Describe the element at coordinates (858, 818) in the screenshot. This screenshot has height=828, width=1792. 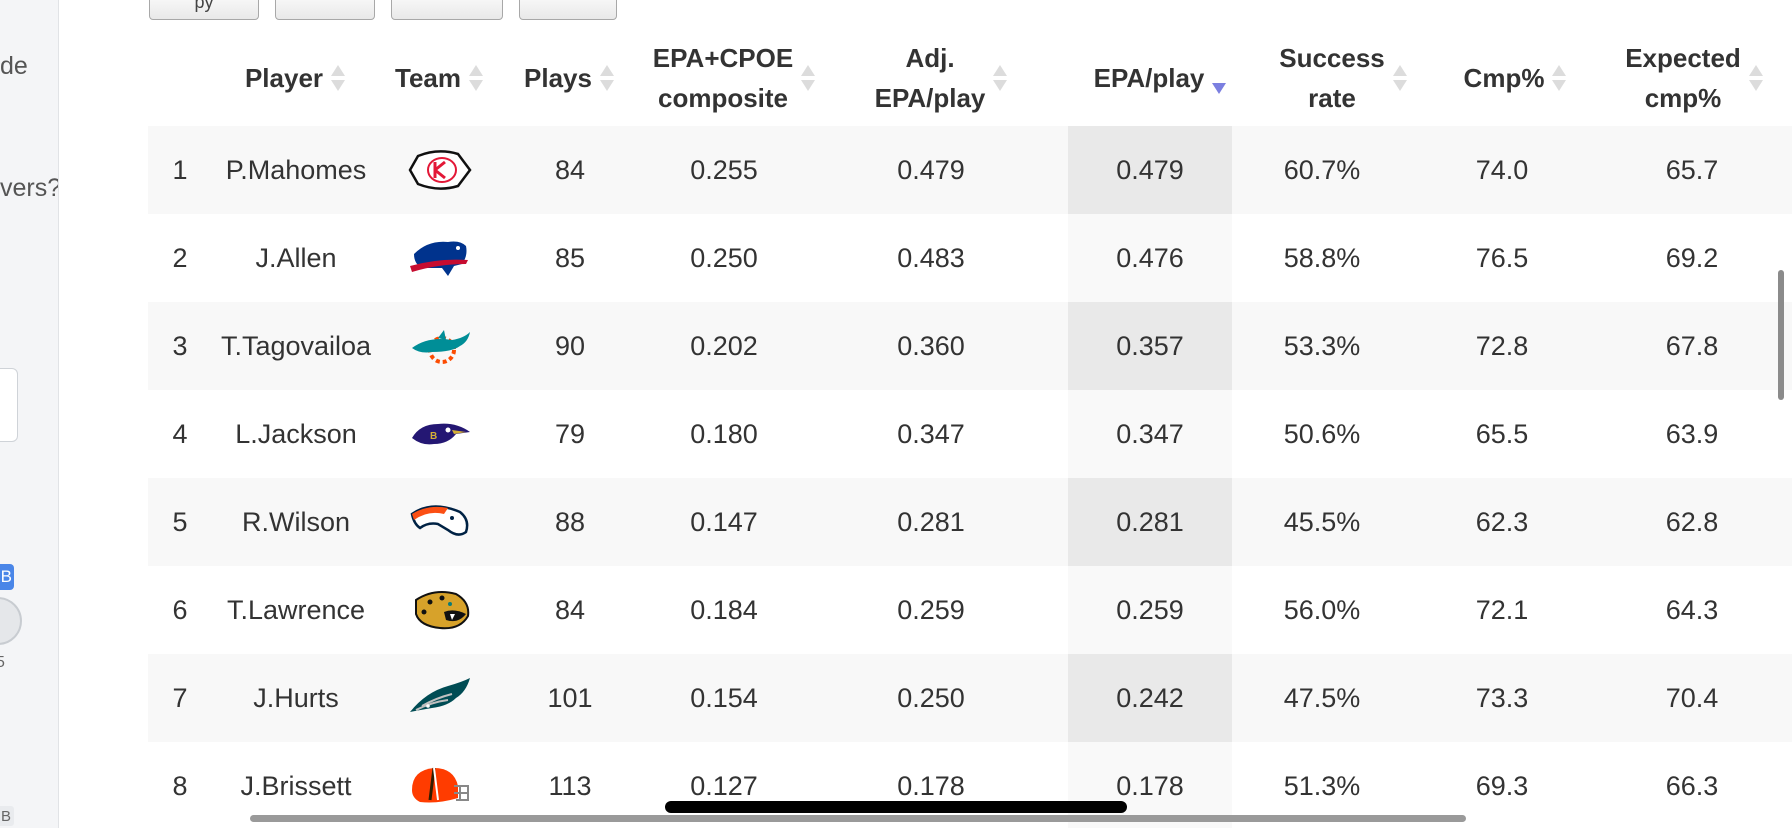
I see `horizontal-scrollbar` at that location.